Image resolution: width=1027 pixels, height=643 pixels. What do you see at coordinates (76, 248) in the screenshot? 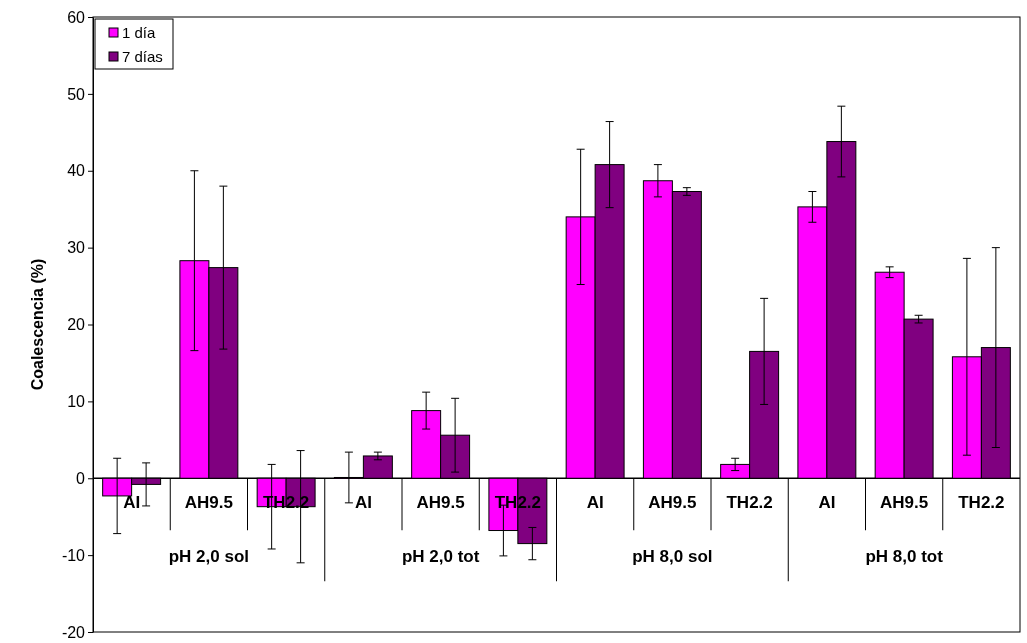
I see `y-tick-label: 30` at bounding box center [76, 248].